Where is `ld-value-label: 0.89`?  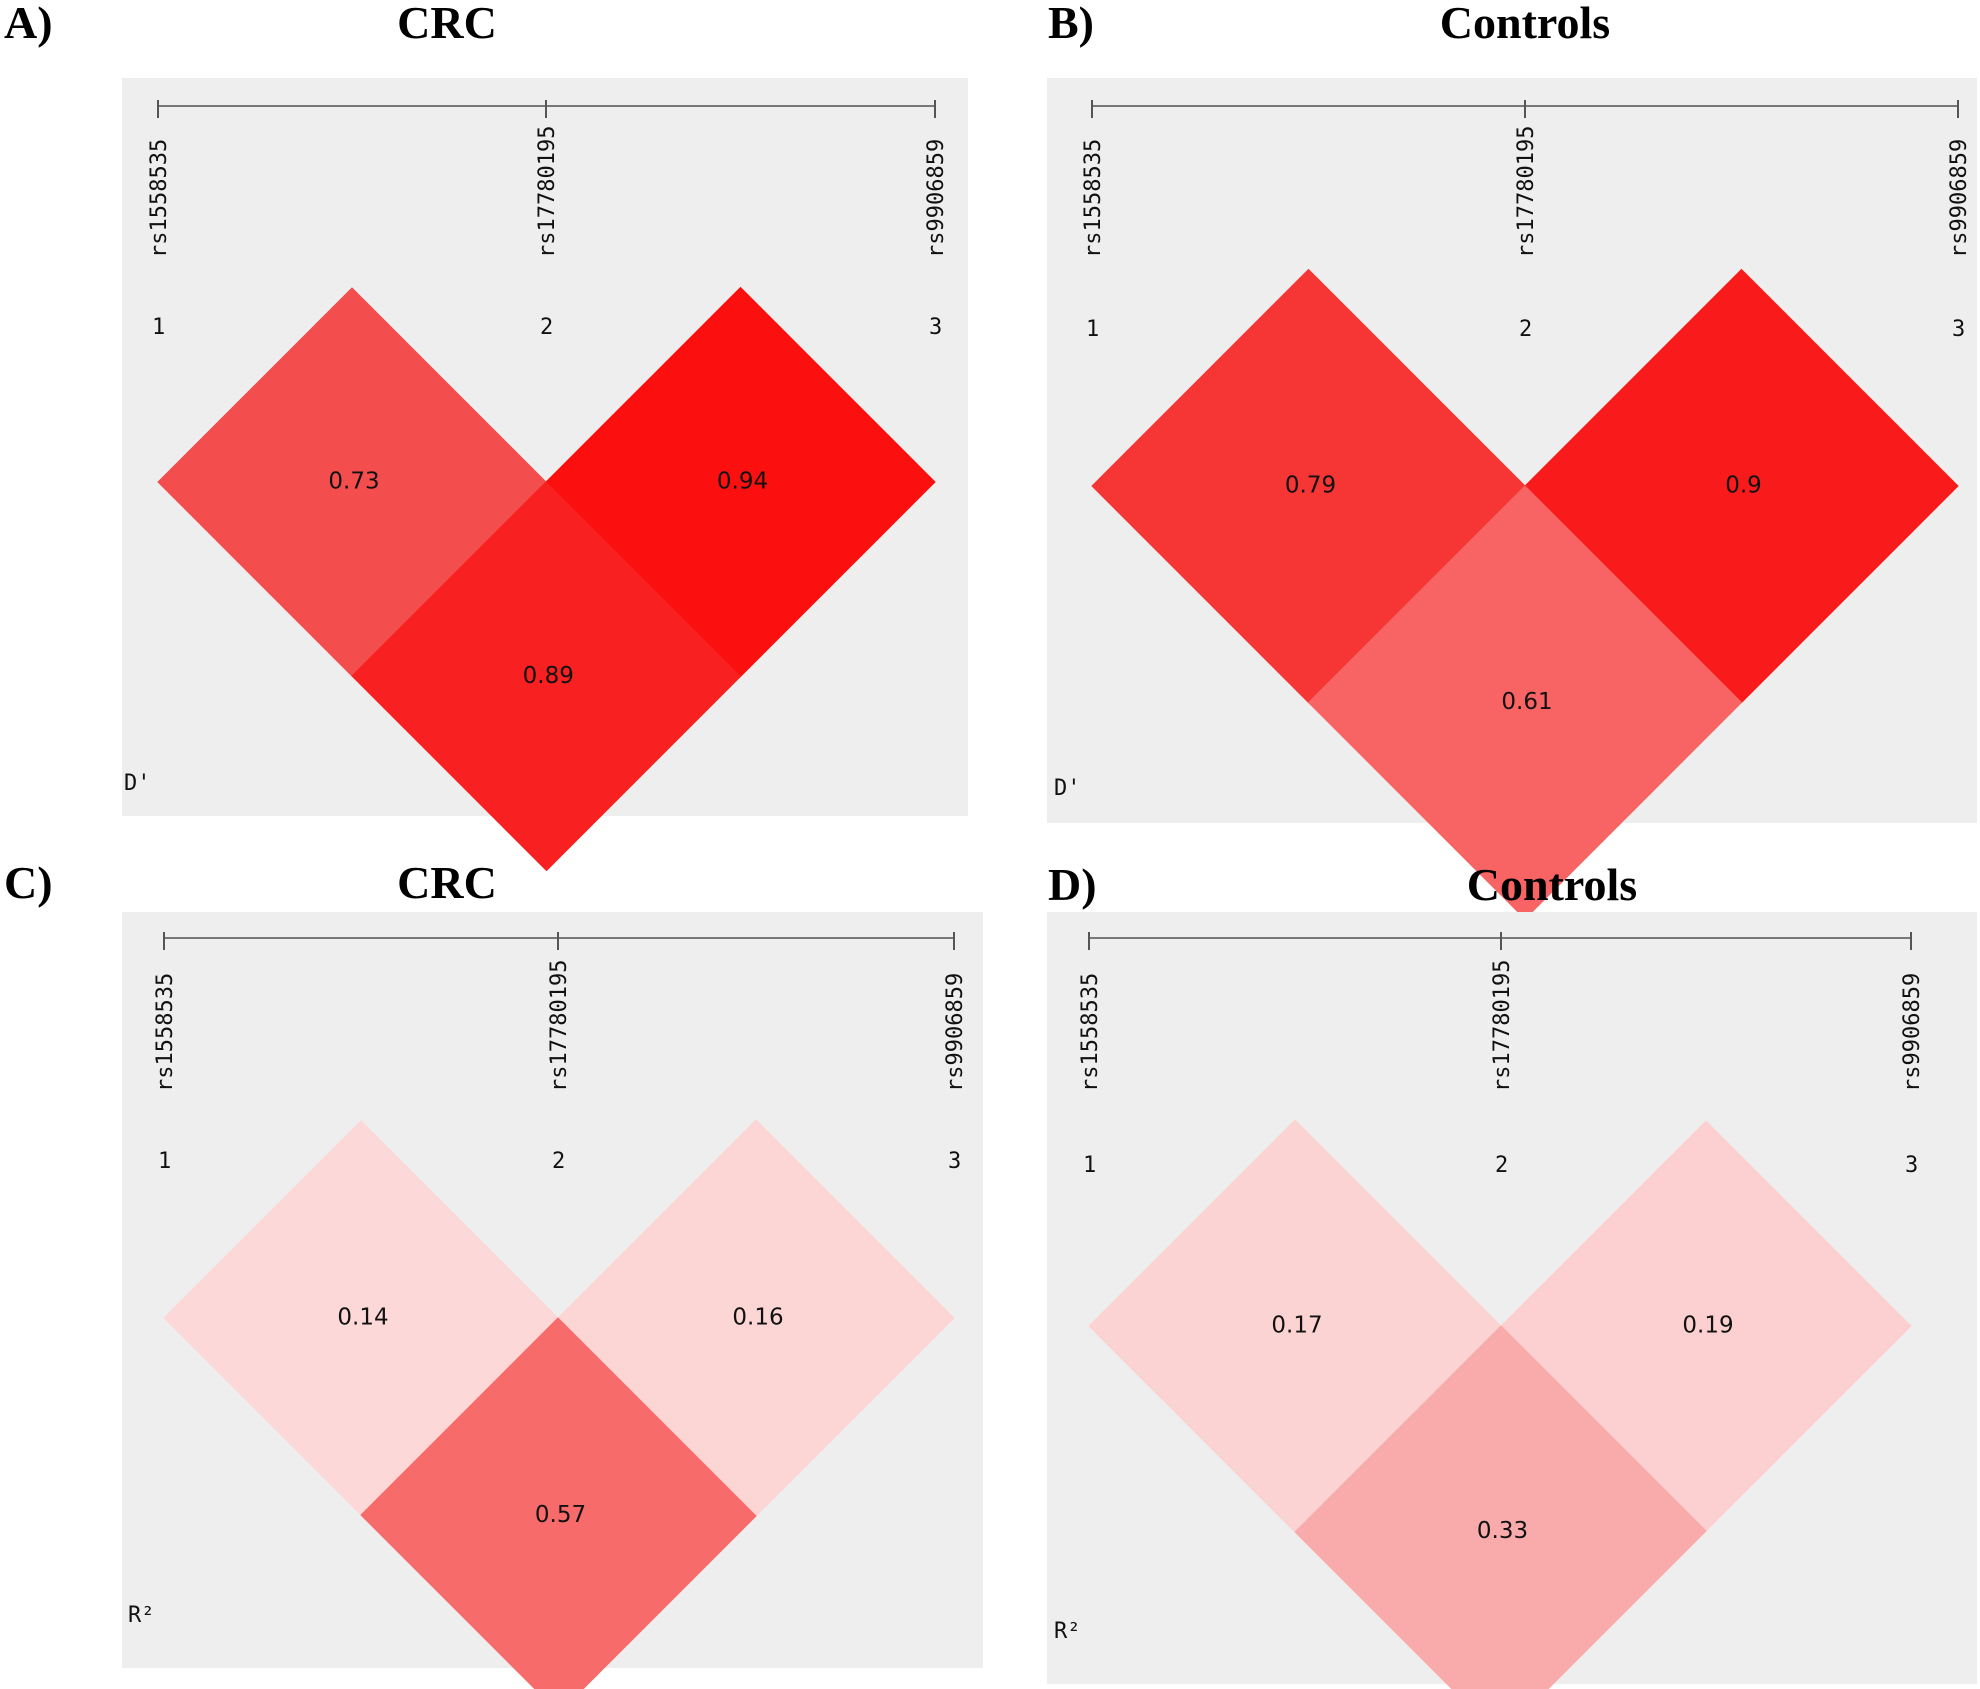 ld-value-label: 0.89 is located at coordinates (548, 676).